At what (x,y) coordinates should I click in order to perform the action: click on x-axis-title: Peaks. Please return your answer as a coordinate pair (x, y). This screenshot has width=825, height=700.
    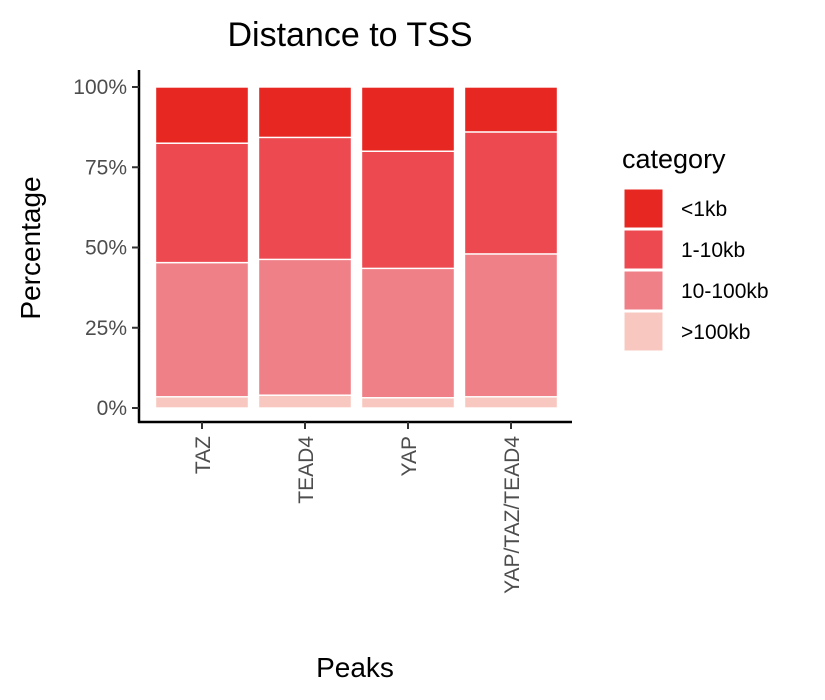
    Looking at the image, I should click on (355, 667).